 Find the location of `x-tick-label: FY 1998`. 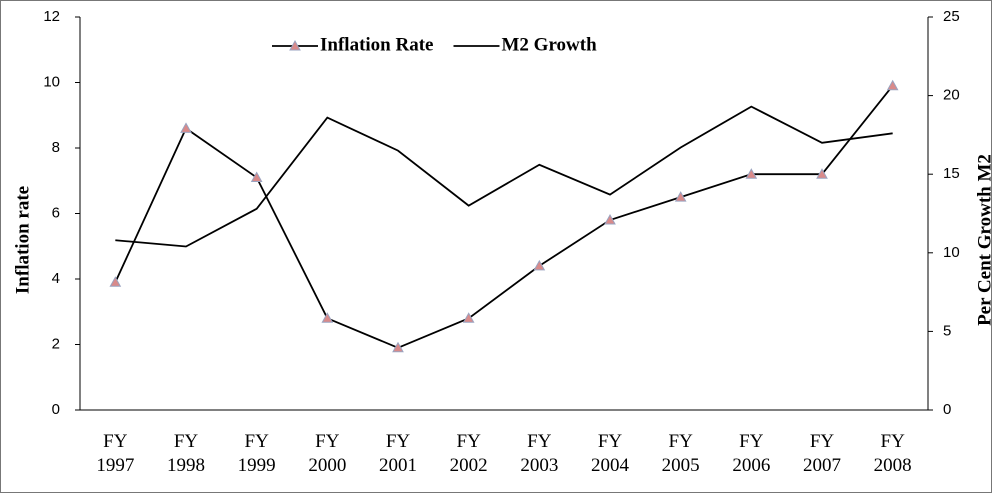

x-tick-label: FY 1998 is located at coordinates (186, 453).